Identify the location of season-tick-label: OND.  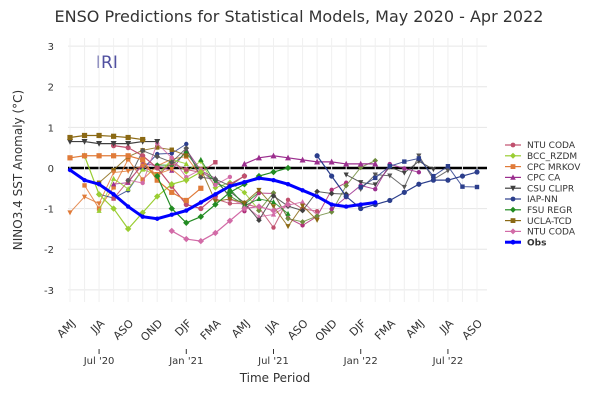
(326, 330).